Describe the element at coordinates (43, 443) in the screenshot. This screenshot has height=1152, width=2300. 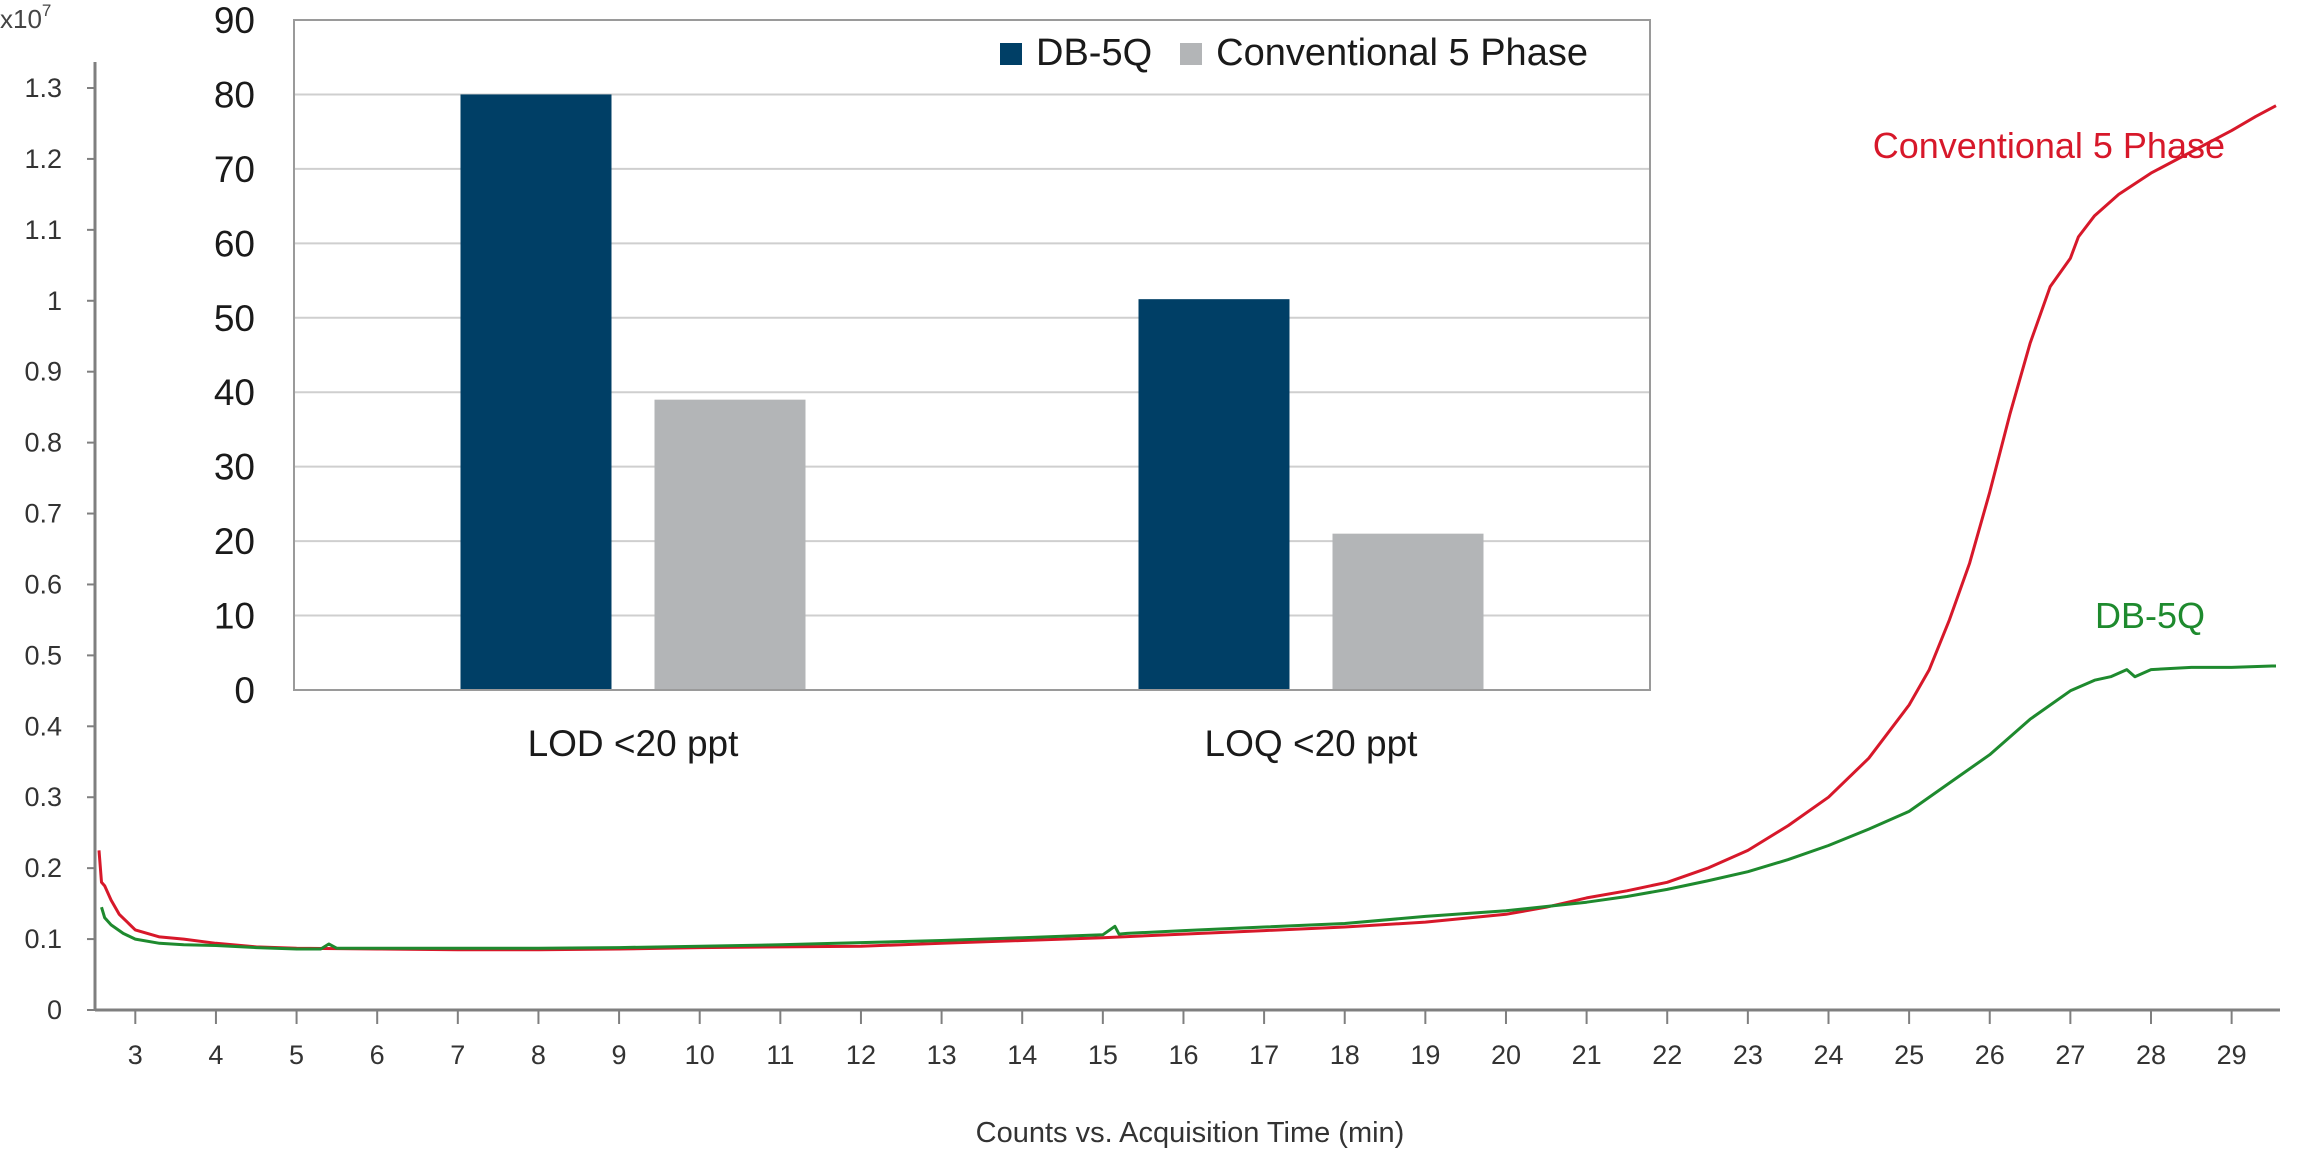
I see `y-tick-label: 0.8` at that location.